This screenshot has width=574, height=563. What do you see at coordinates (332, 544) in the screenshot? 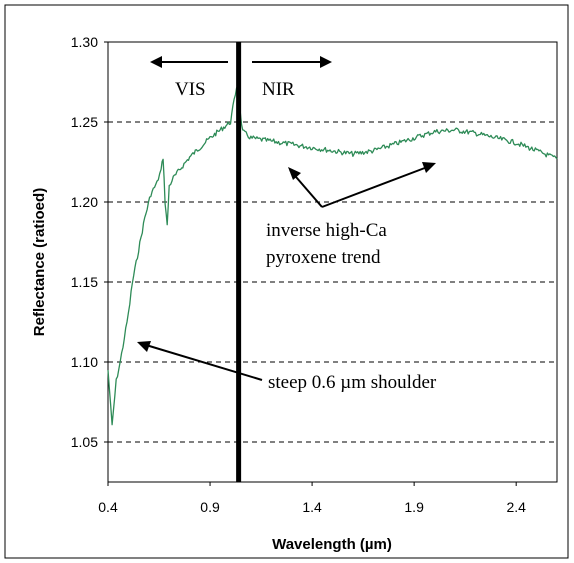
I see `x-axis-title: Wavelength (µm)` at bounding box center [332, 544].